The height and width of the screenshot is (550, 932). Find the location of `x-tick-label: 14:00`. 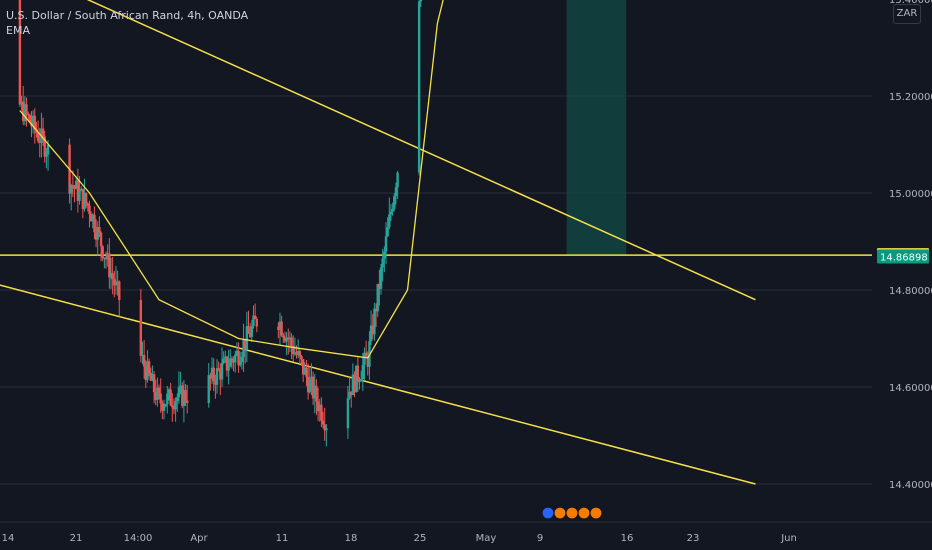

x-tick-label: 14:00 is located at coordinates (138, 538).